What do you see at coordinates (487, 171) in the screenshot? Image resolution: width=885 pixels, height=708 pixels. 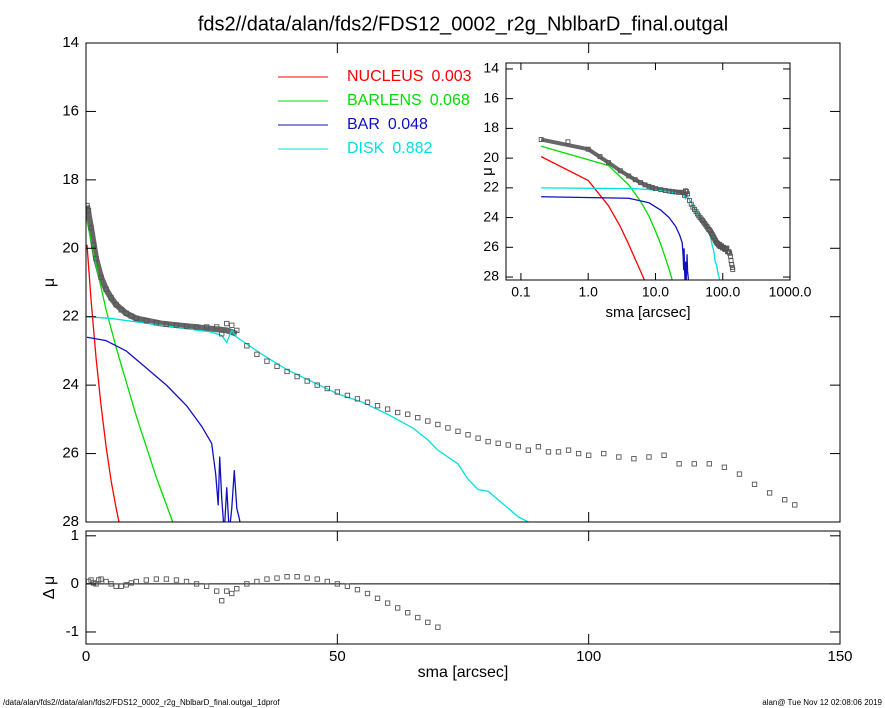 I see `y-axis-label: μ` at bounding box center [487, 171].